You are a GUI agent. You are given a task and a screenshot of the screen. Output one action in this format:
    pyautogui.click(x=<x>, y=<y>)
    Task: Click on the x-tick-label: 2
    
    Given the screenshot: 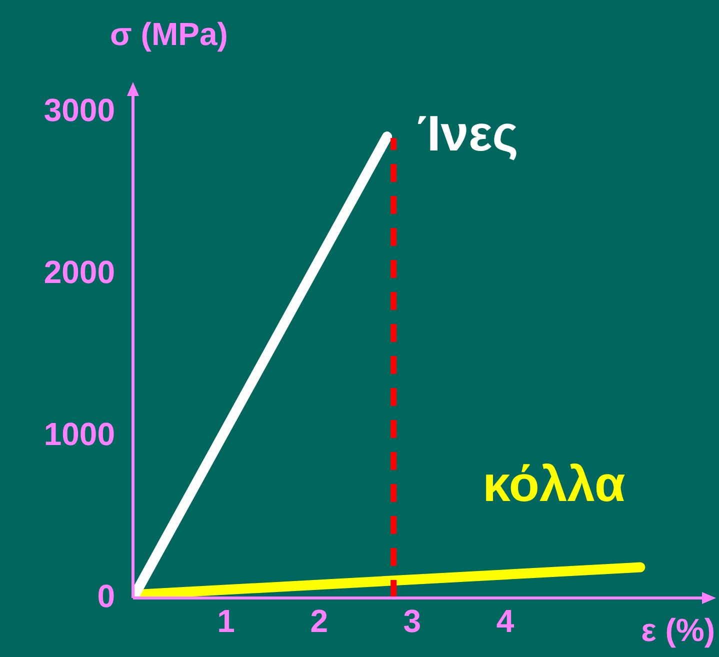 What is the action you would take?
    pyautogui.click(x=319, y=621)
    